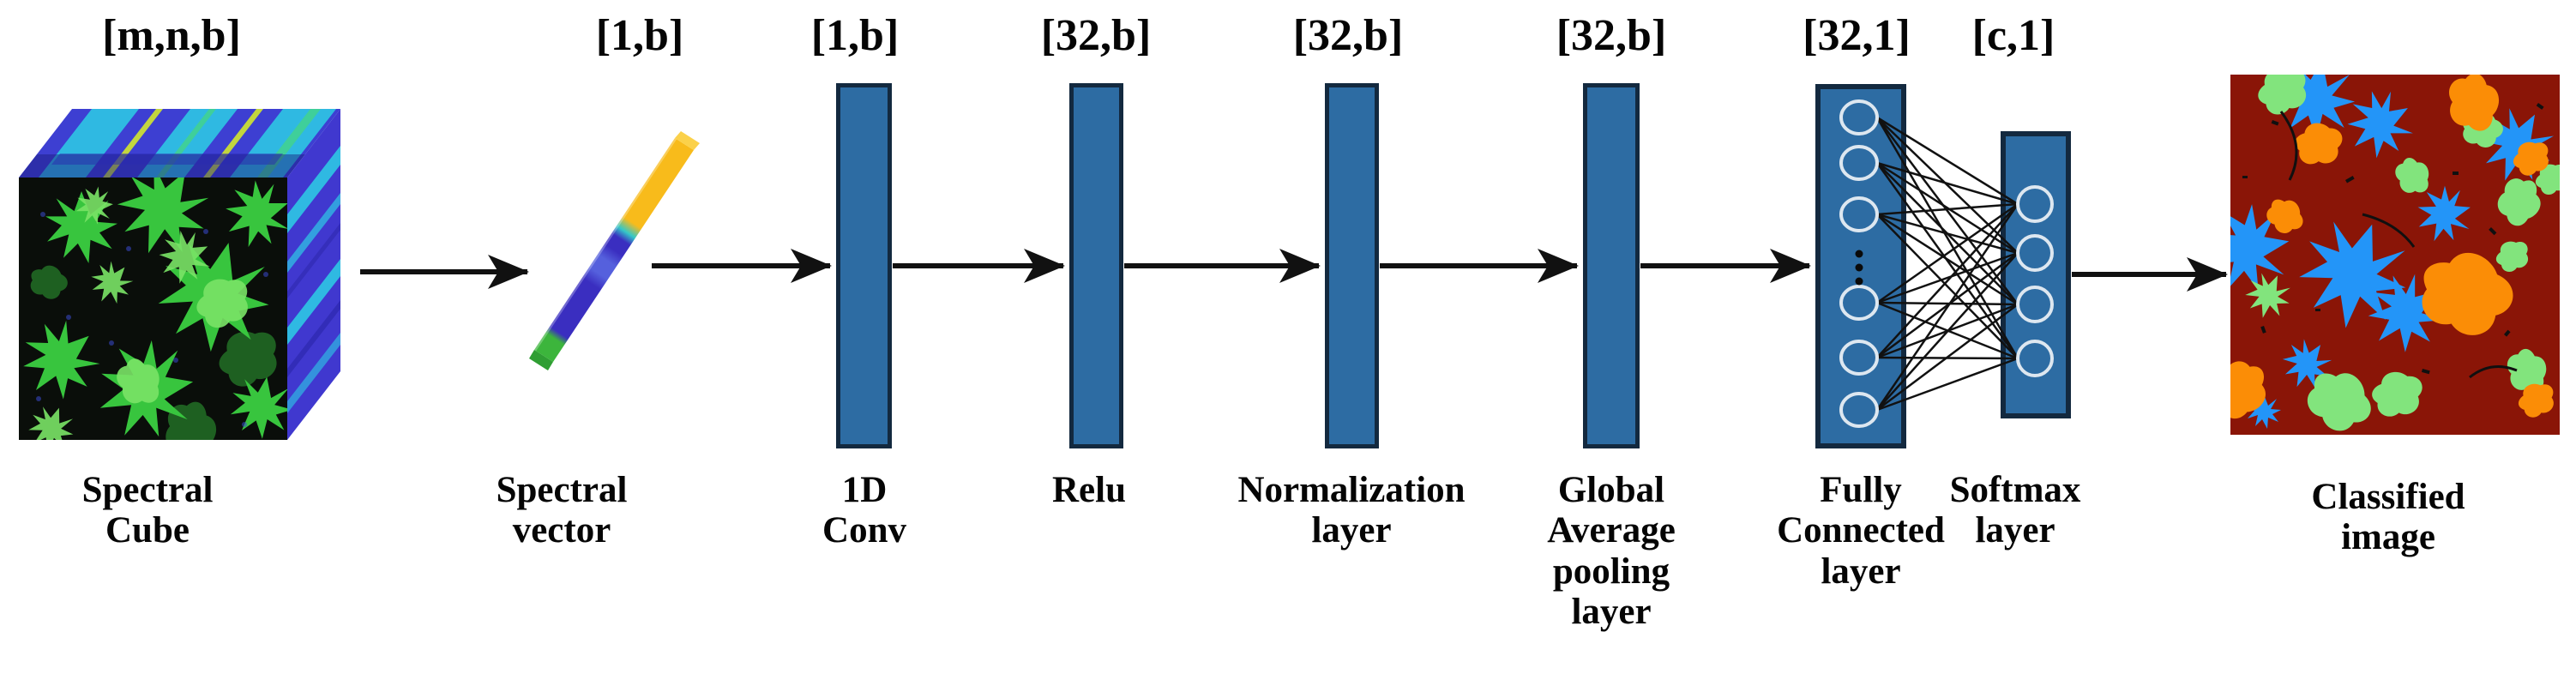 The height and width of the screenshot is (686, 2576). Describe the element at coordinates (1611, 551) in the screenshot. I see `caption-gap: Global Average pooling layer` at that location.